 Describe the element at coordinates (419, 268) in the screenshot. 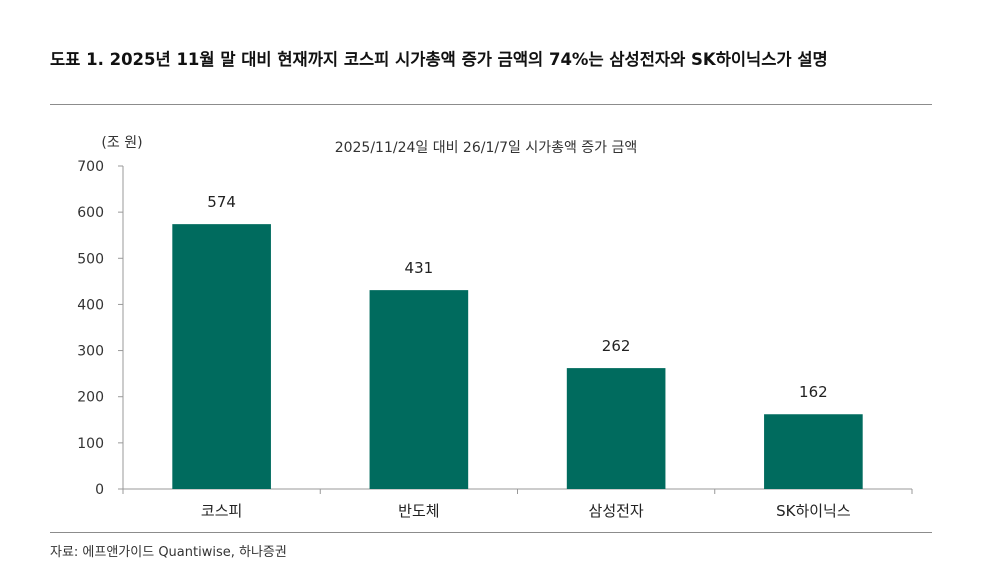

I see `data-label: 431` at that location.